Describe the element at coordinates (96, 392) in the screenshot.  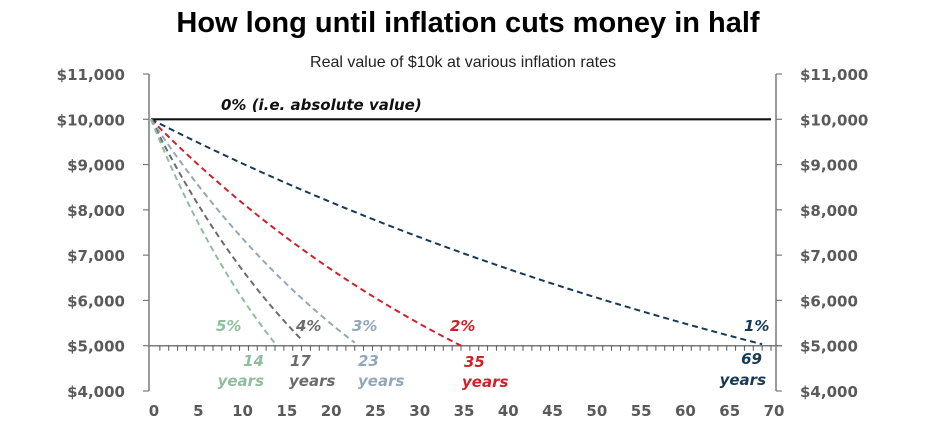
I see `y-tick-label-left: $4,000` at that location.